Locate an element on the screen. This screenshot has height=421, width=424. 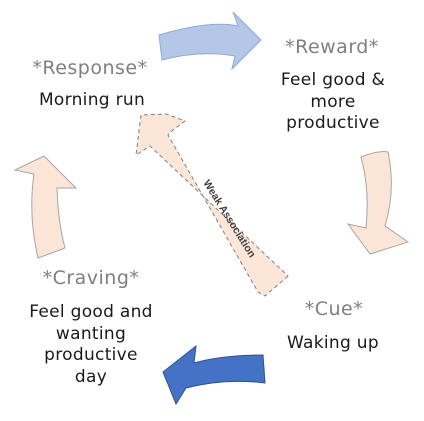
response-description: Morning run is located at coordinates (92, 101).